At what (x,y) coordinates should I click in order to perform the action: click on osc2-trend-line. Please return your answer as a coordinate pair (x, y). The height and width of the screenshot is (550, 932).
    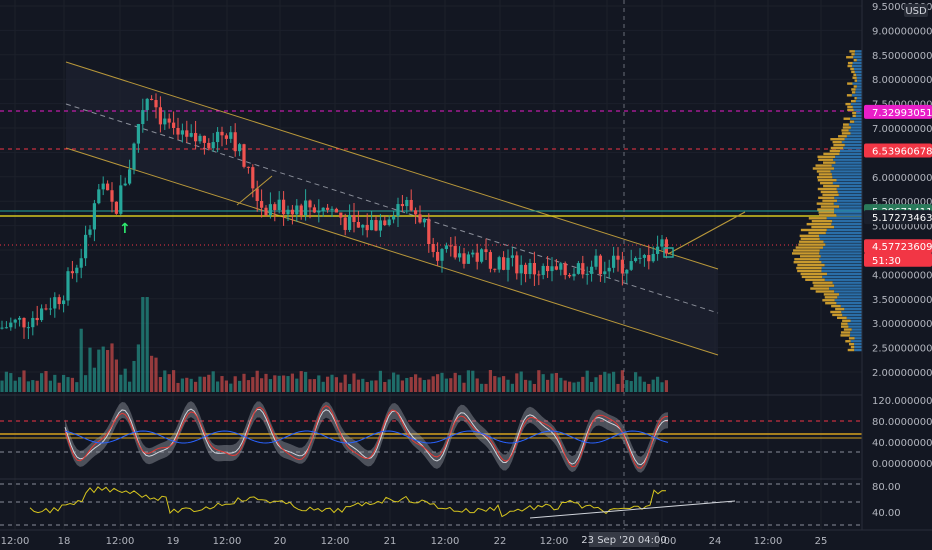
    Looking at the image, I should click on (632, 509).